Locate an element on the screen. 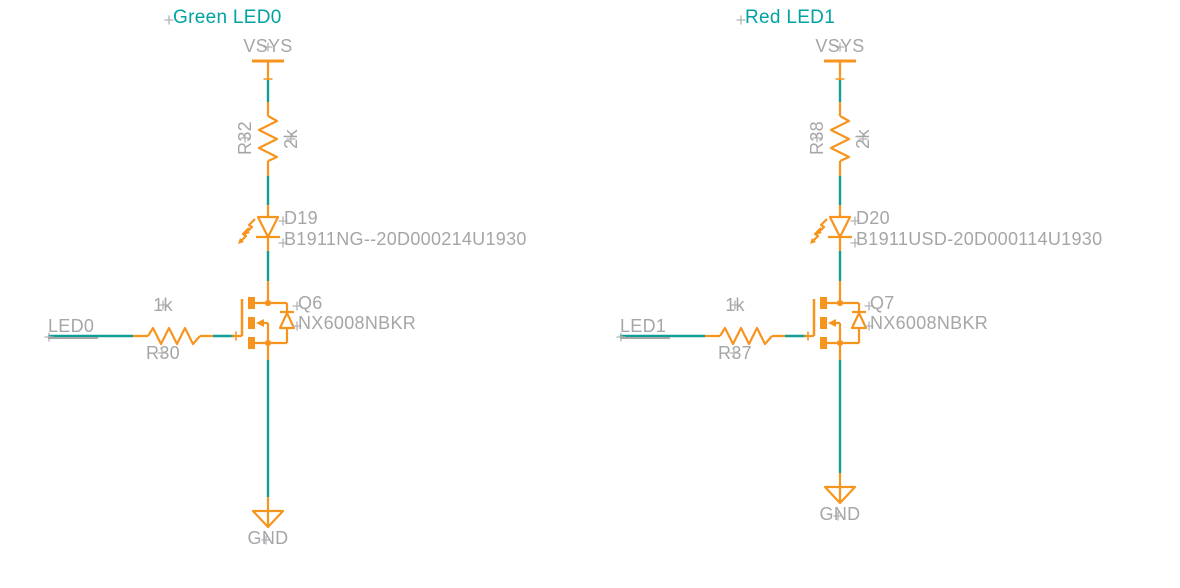  circuit-title: Red LED1 is located at coordinates (790, 17).